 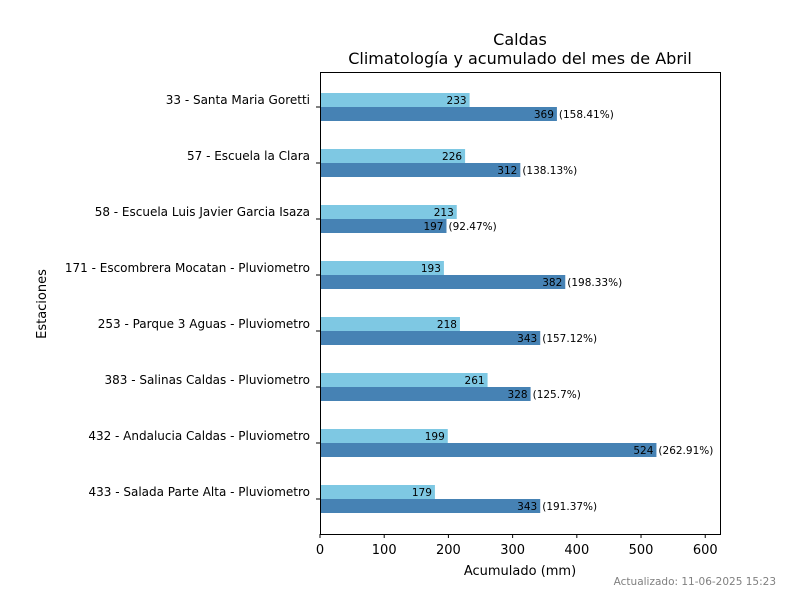 I want to click on bar-value-label: 369, so click(x=544, y=115).